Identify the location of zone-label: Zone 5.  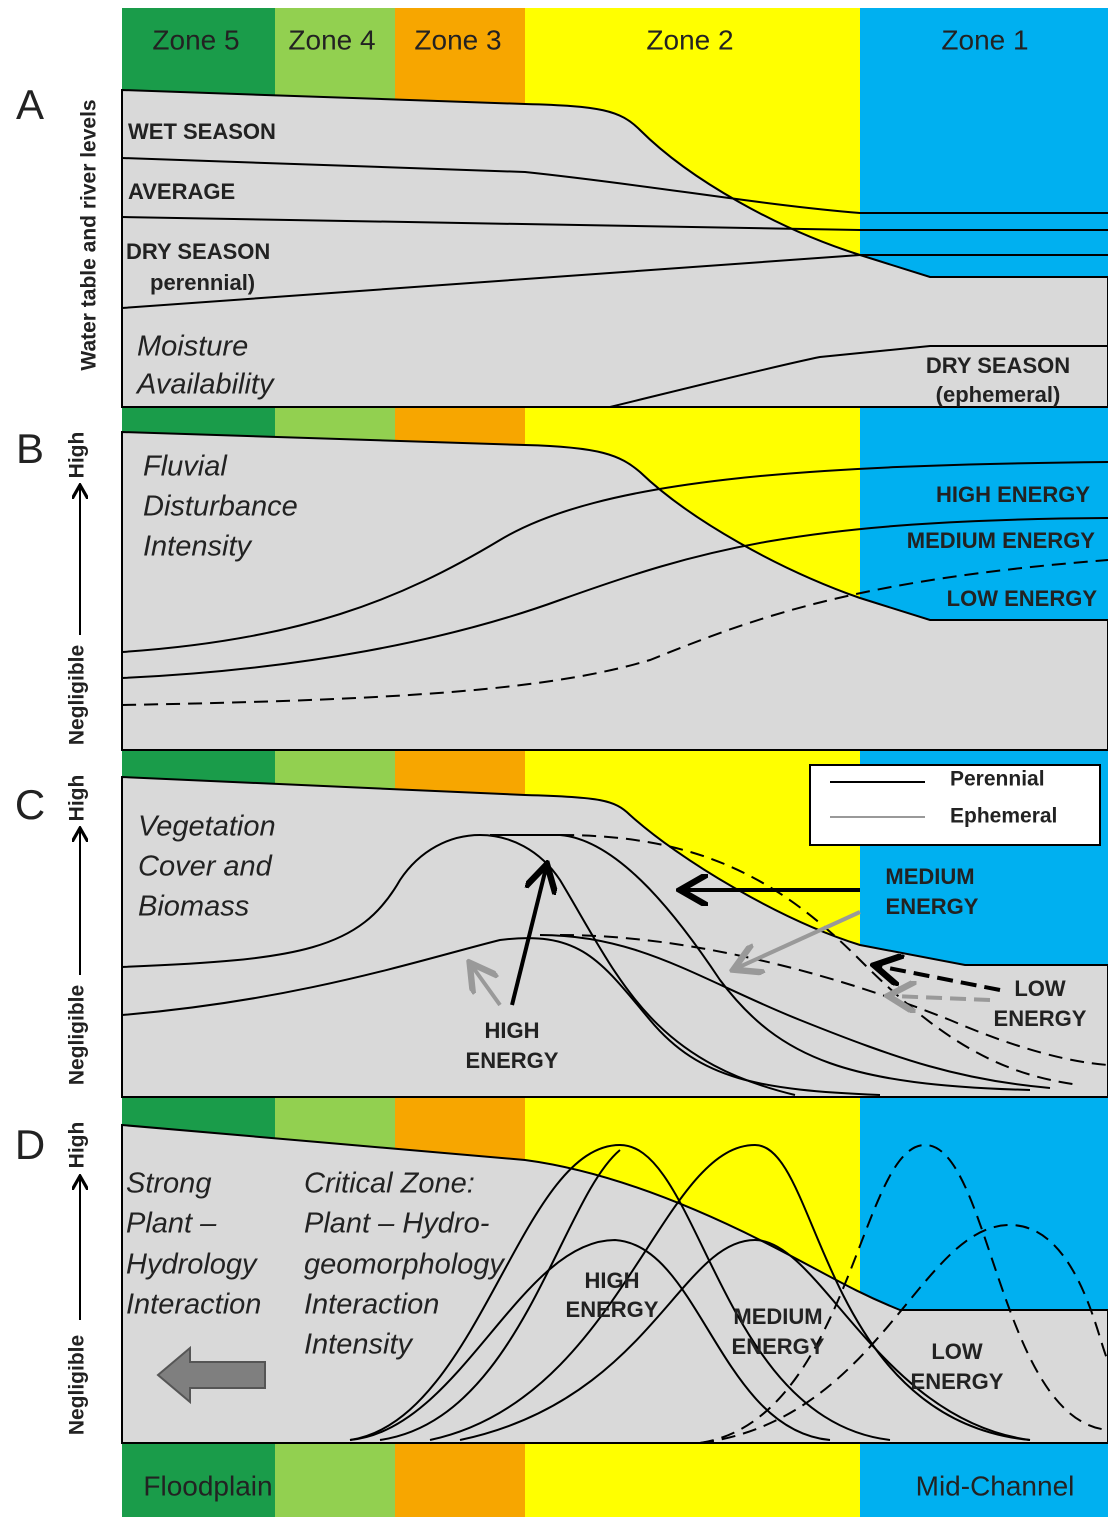
(195, 39).